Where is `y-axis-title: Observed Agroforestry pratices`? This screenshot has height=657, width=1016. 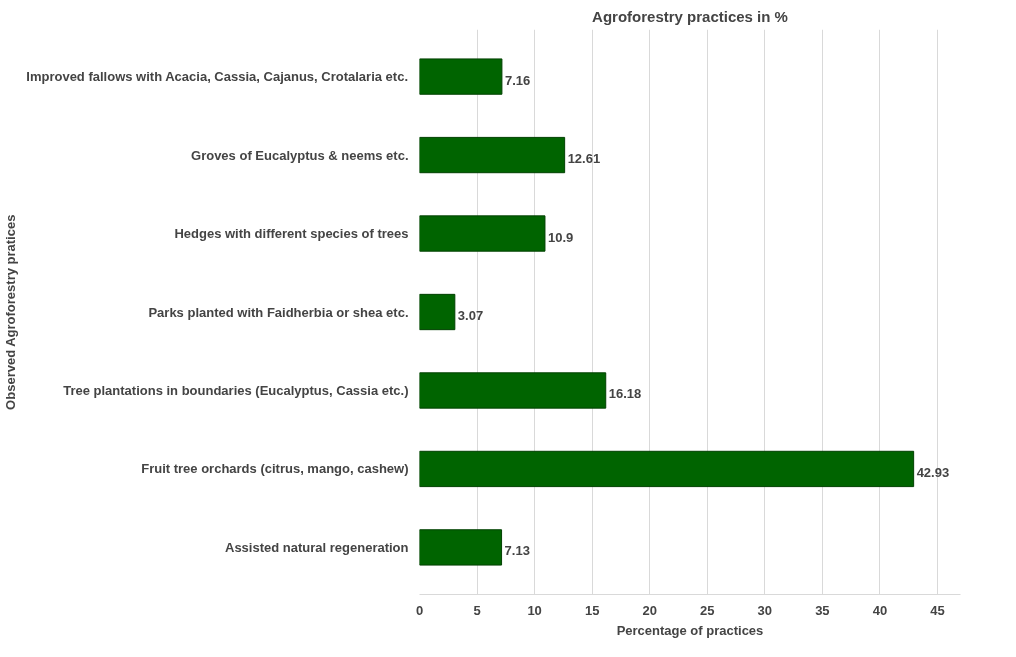
y-axis-title: Observed Agroforestry pratices is located at coordinates (11, 312).